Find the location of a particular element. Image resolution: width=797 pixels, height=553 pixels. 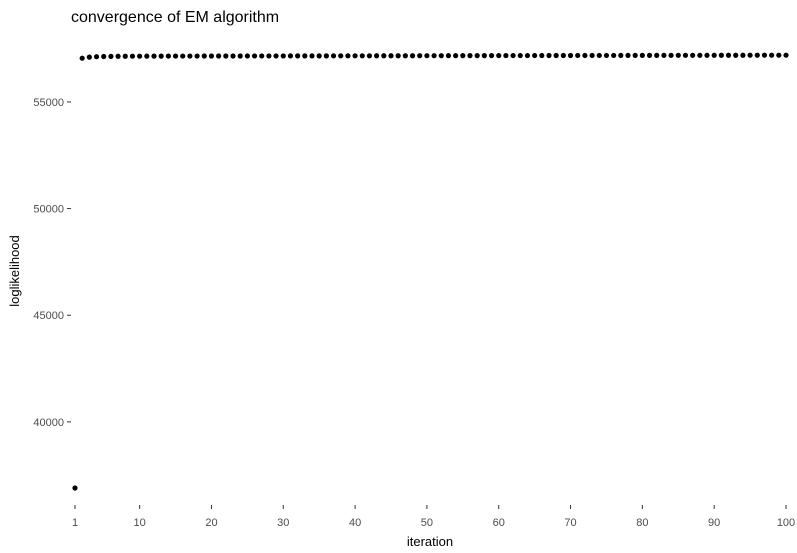

chart-title: convergence of EM algorithm is located at coordinates (175, 17).